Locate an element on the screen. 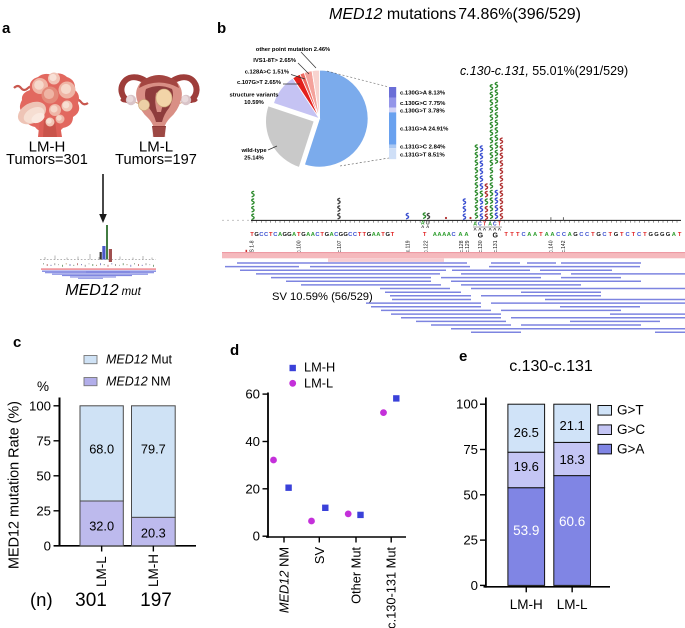 Image resolution: width=685 pixels, height=628 pixels. svg-text: c.130G>T 3.78% is located at coordinates (422, 111).